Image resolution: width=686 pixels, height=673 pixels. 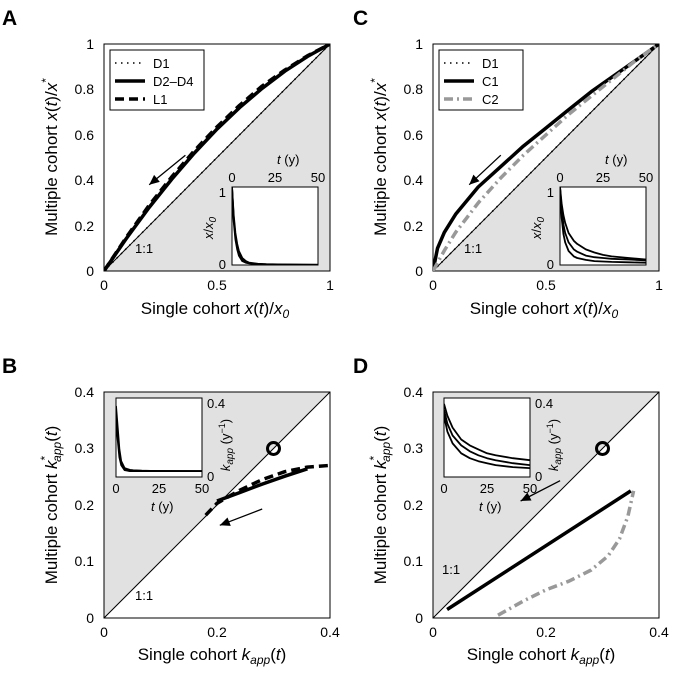 What do you see at coordinates (330, 285) in the screenshot?
I see `x-tick-label: 1` at bounding box center [330, 285].